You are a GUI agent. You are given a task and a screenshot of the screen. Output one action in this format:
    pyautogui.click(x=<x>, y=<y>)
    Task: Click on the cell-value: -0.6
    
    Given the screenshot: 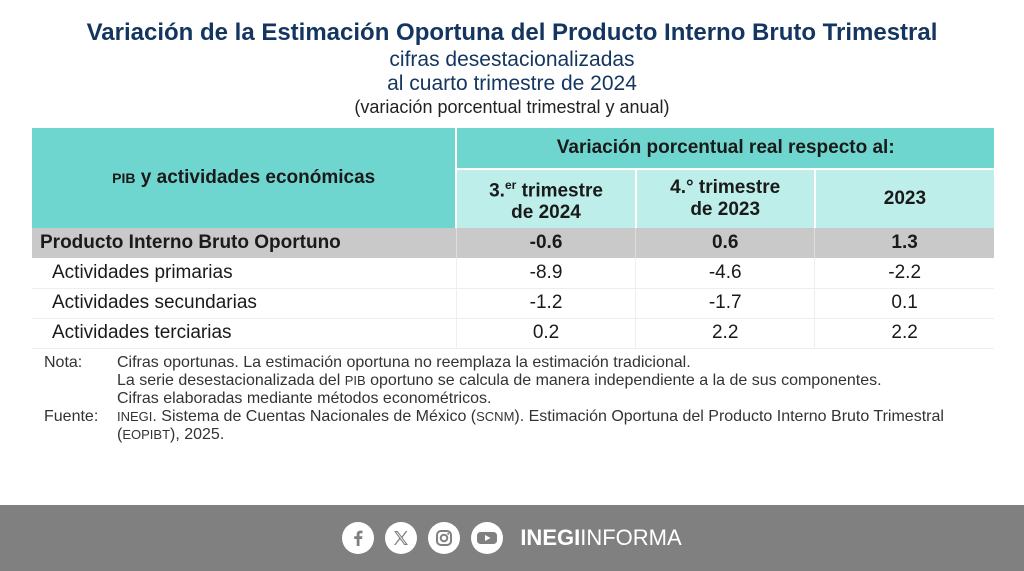 What is the action you would take?
    pyautogui.click(x=545, y=243)
    